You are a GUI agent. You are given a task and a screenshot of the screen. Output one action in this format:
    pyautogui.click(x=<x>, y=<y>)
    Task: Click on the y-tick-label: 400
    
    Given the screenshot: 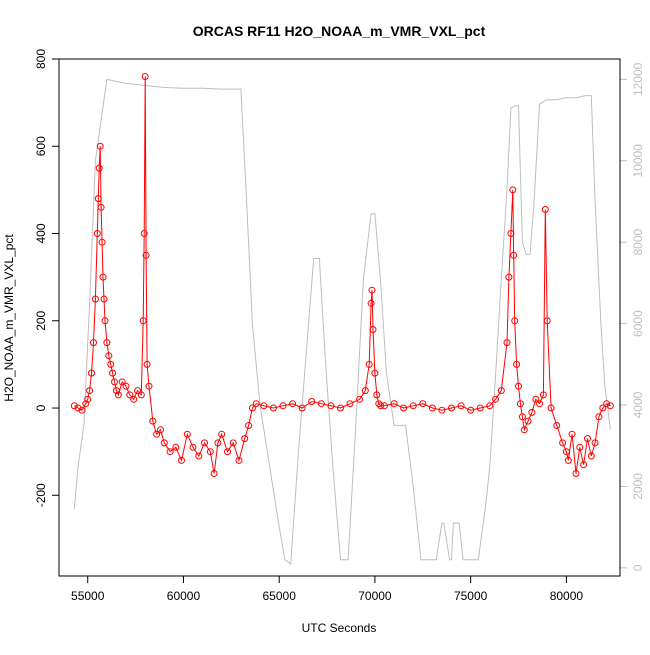 What is the action you would take?
    pyautogui.click(x=41, y=233)
    